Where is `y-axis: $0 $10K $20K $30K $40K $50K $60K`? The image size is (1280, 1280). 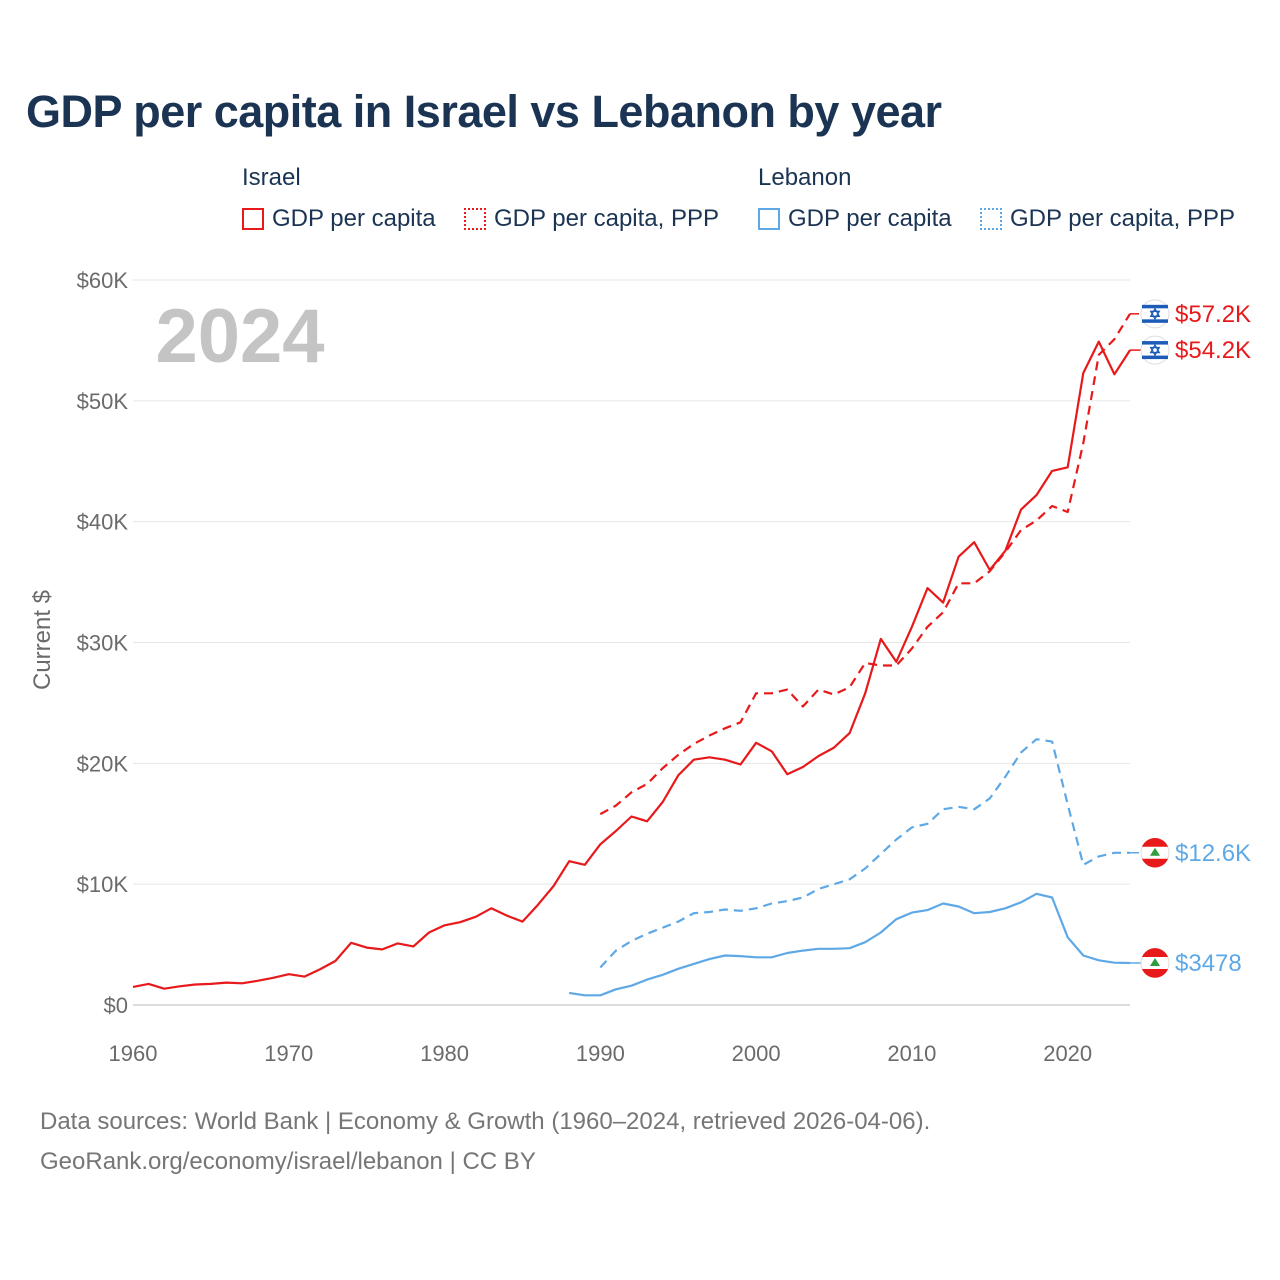
y-axis: $0 $10K $20K $30K $40K $50K $60K is located at coordinates (103, 643).